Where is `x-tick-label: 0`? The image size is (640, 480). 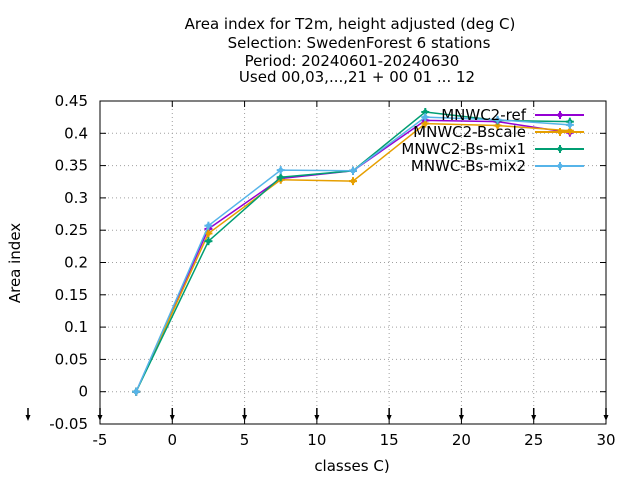
x-tick-label: 0 is located at coordinates (173, 440).